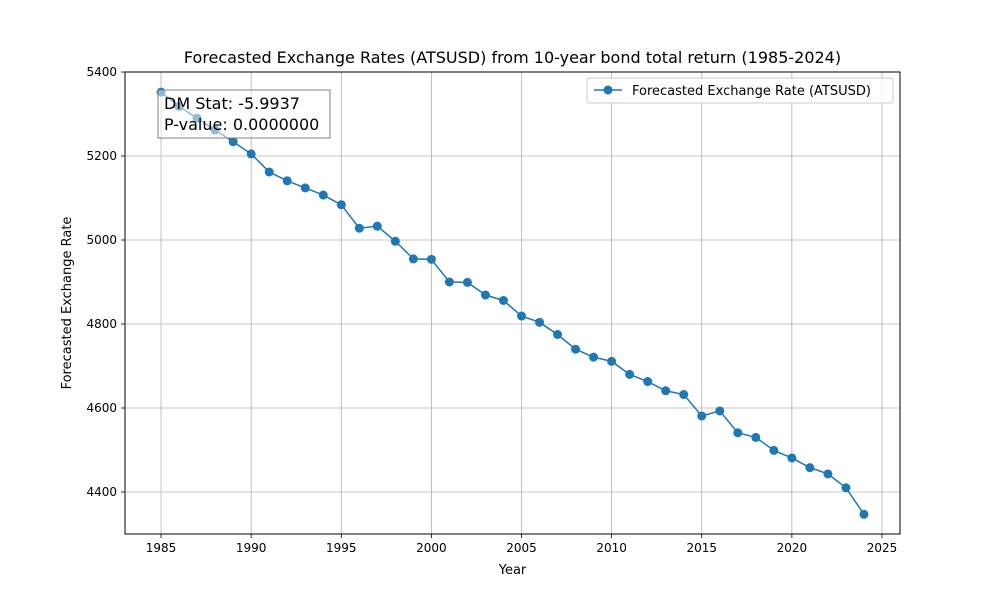  I want to click on y-tick-label: 5200, so click(101, 156).